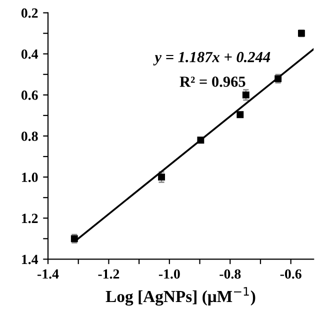  Describe the element at coordinates (291, 274) in the screenshot. I see `x-tick-label: -0.6` at that location.